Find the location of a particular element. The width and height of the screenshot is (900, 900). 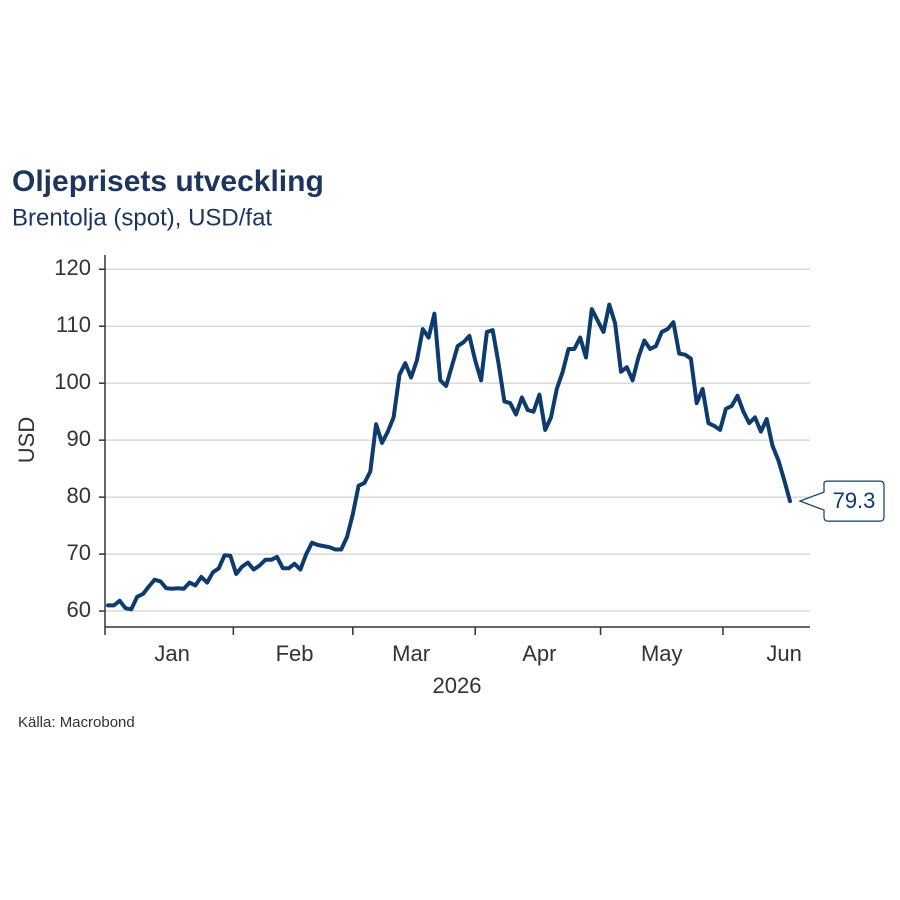

y-tick-label: 100 is located at coordinates (72, 381).